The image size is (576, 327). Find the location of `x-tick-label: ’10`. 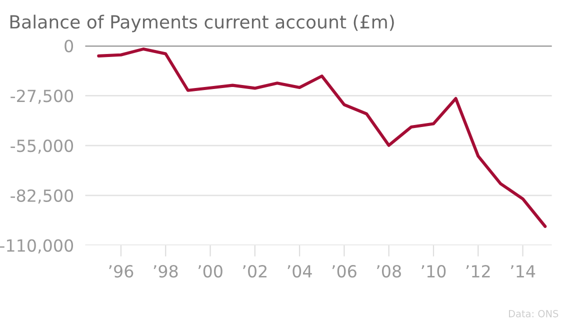

x-tick-label: ’10 is located at coordinates (434, 271).